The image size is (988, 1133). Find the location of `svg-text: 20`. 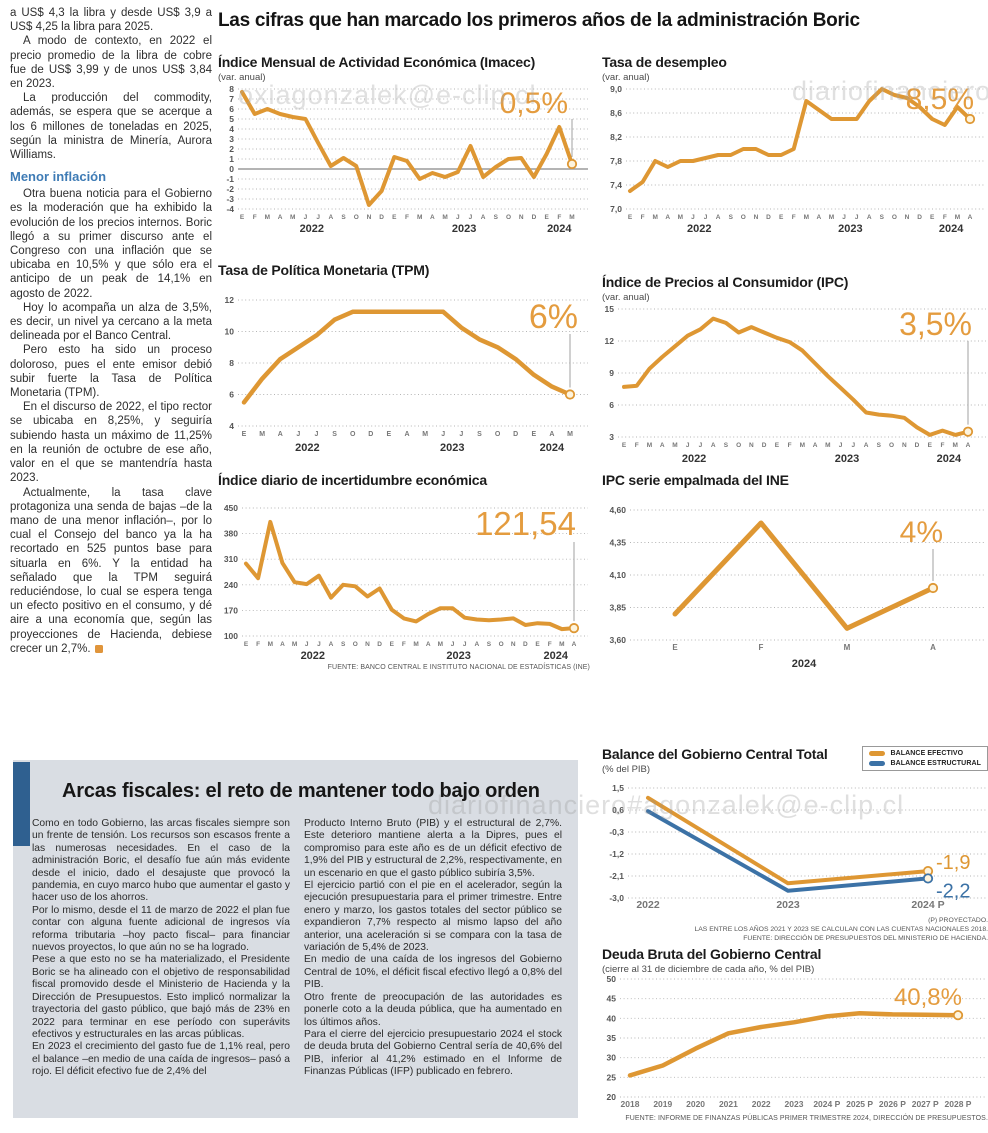

svg-text: 20 is located at coordinates (612, 1097).